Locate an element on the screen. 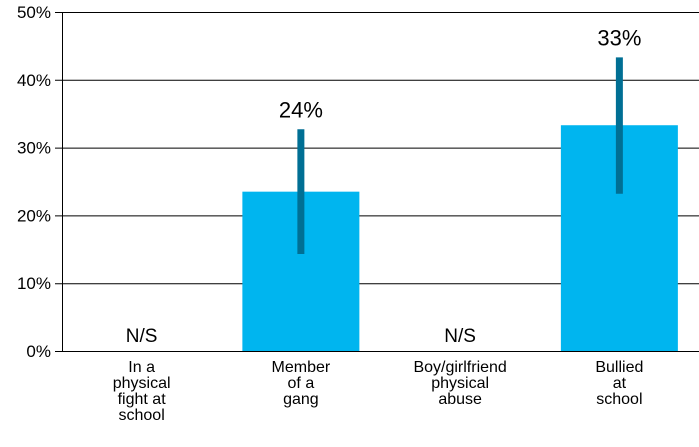 The height and width of the screenshot is (447, 699). x-tick-label: Member of a gang is located at coordinates (301, 383).